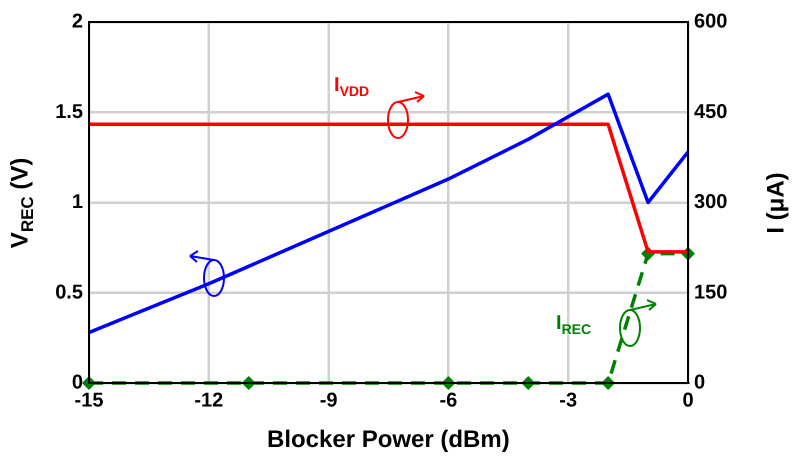  I want to click on annotation: I$_{REC}$, so click(574, 324).